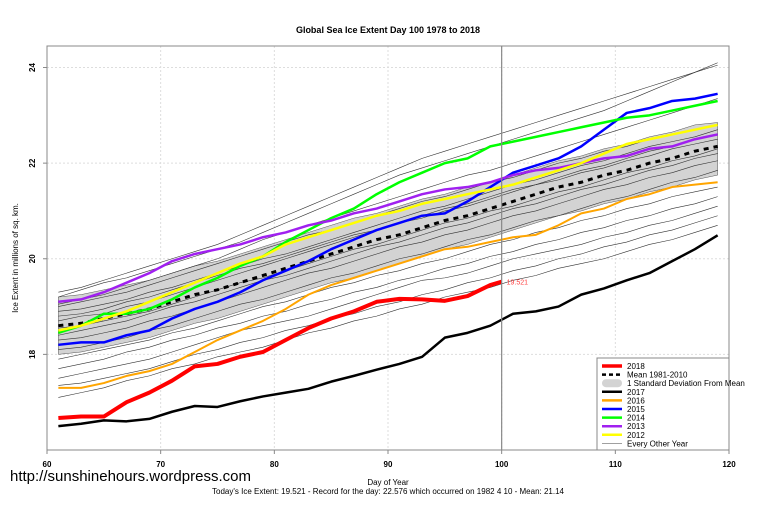  Describe the element at coordinates (612, 383) in the screenshot. I see `legend-swatch` at that location.